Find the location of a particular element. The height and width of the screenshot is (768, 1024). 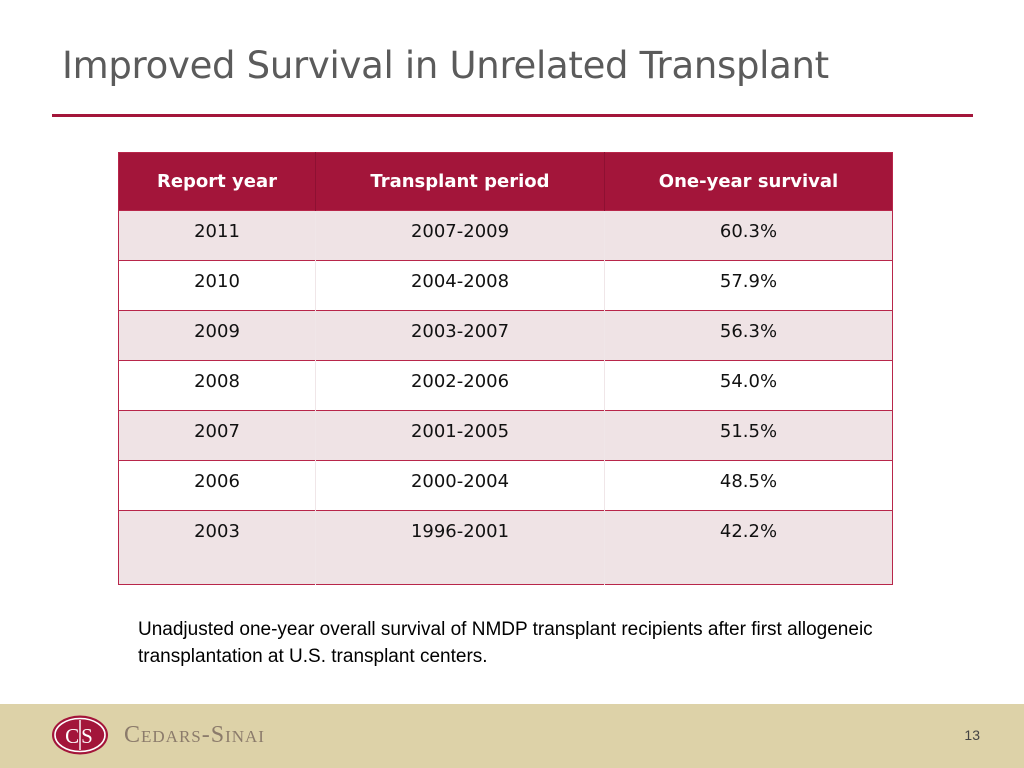

table-row: 2007 2001-2005 51.5% is located at coordinates (505, 435).